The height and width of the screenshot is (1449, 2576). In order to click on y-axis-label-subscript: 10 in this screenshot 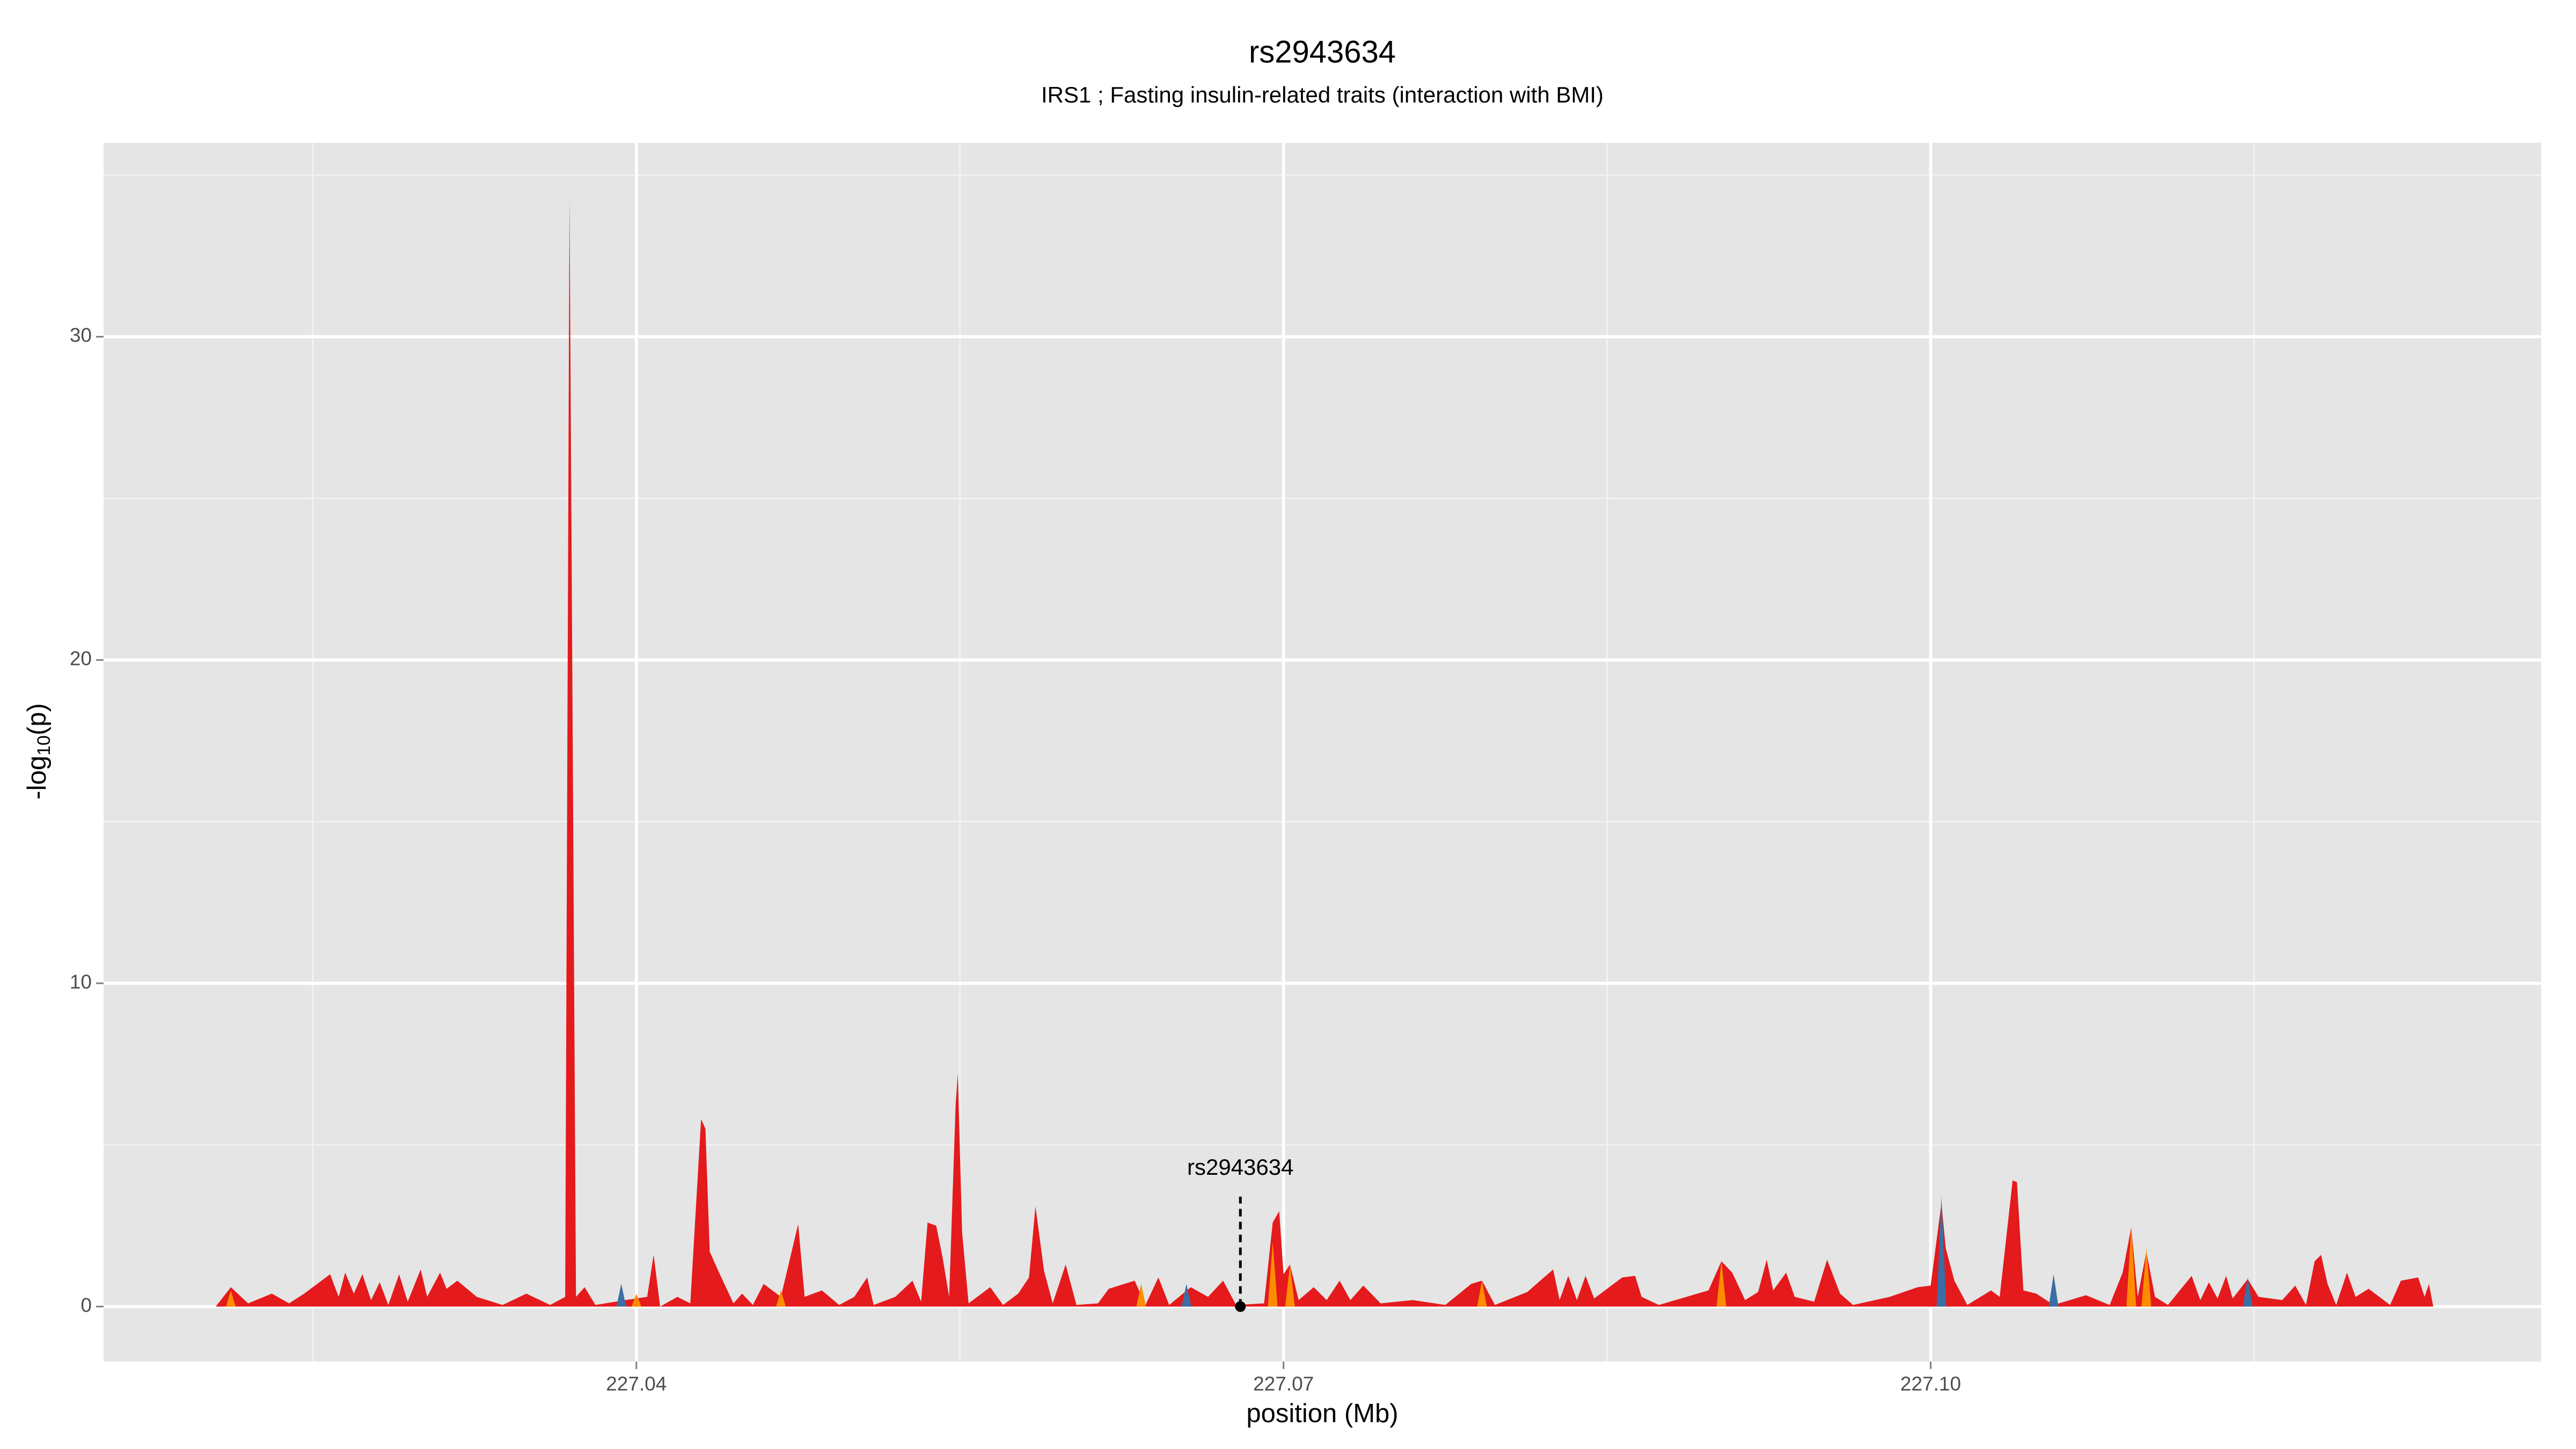, I will do `click(44, 745)`.